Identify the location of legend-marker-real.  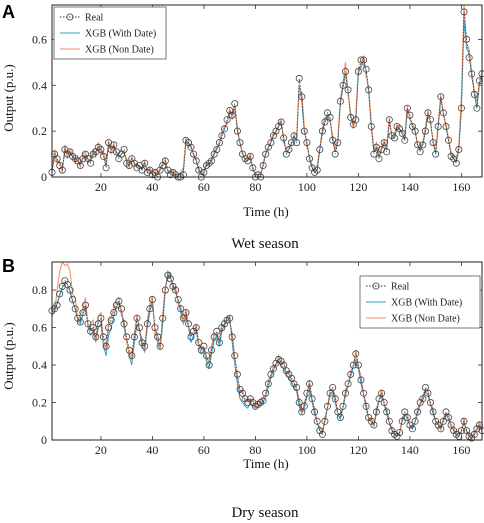
(376, 286).